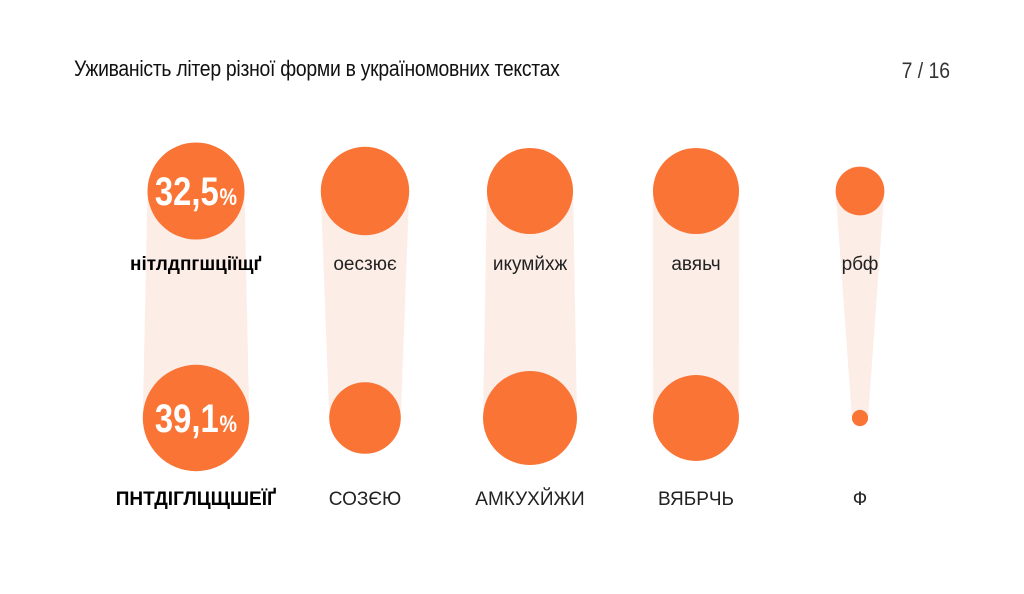 Image resolution: width=1024 pixels, height=594 pixels. Describe the element at coordinates (695, 264) in the screenshot. I see `letters-lowercase-4: авяьч` at that location.